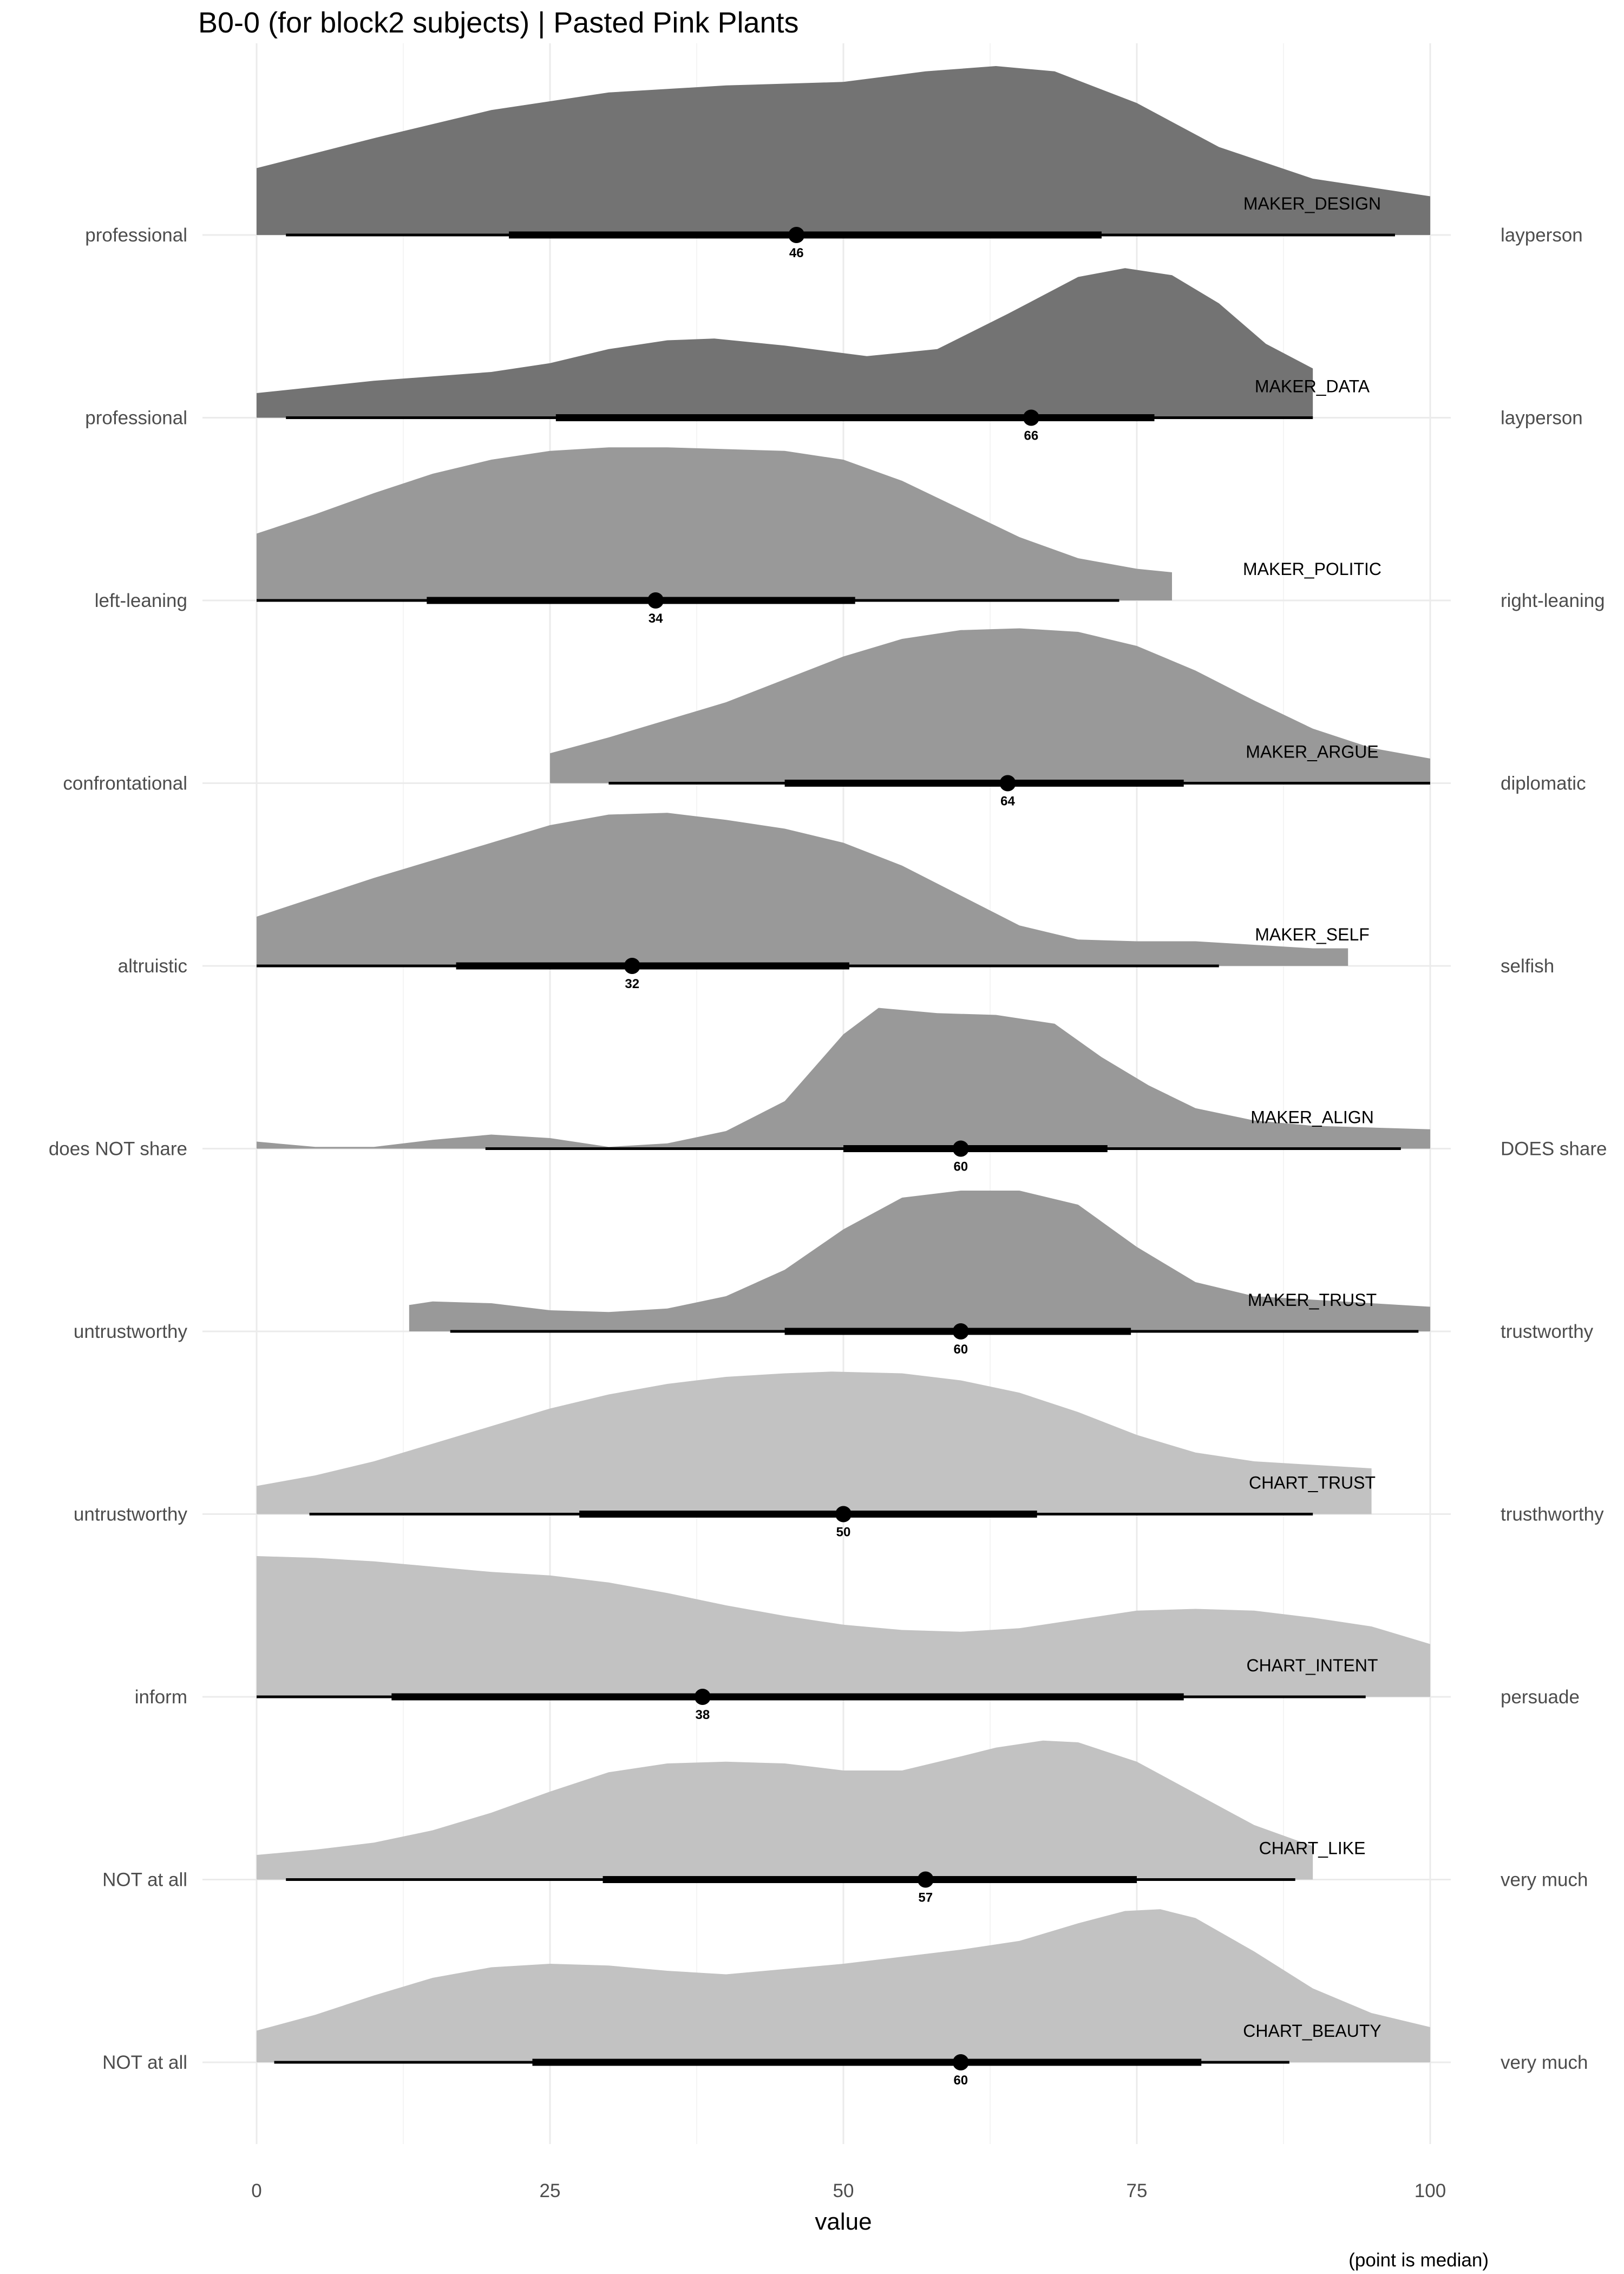  Describe the element at coordinates (152, 967) in the screenshot. I see `left-anchor-label: altruistic` at that location.